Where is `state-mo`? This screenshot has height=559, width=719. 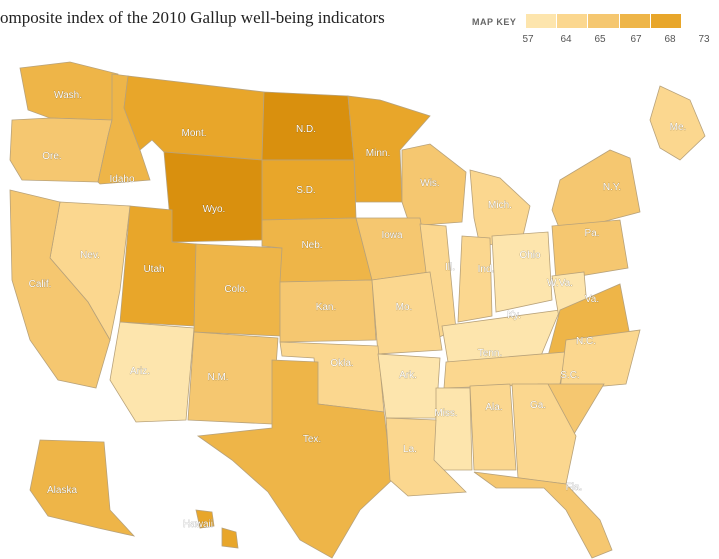
state-mo is located at coordinates (407, 313).